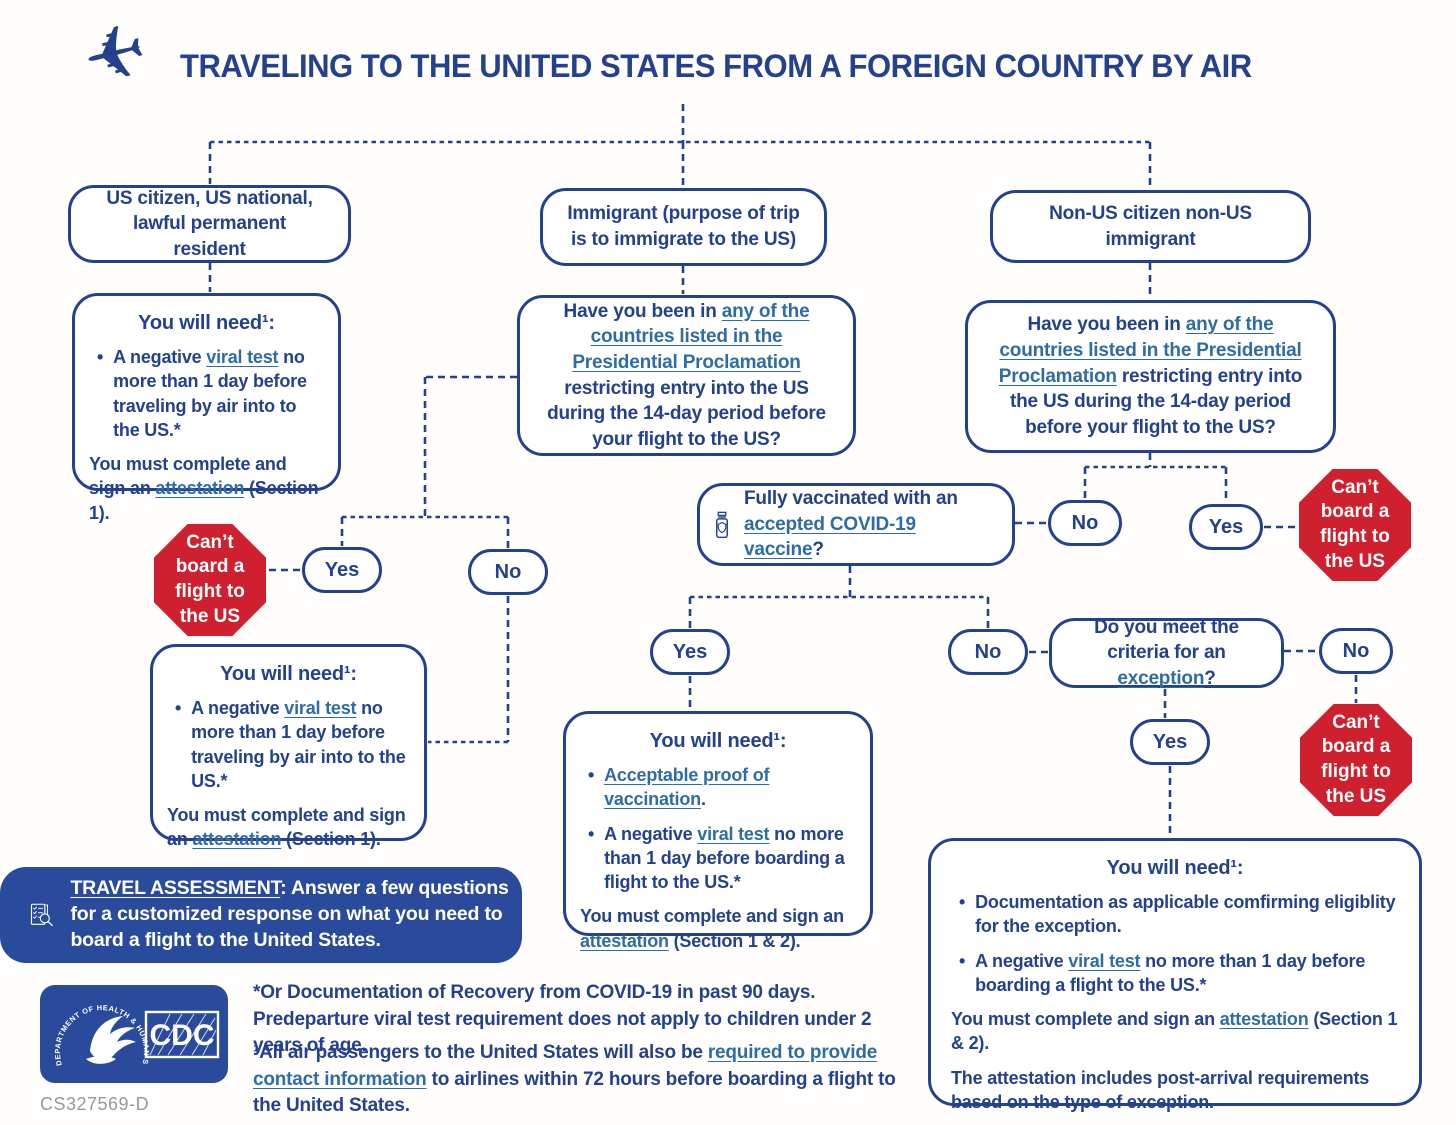 This screenshot has height=1125, width=1456. Describe the element at coordinates (851, 499) in the screenshot. I see `text-part: Fully vaccinated with an` at that location.